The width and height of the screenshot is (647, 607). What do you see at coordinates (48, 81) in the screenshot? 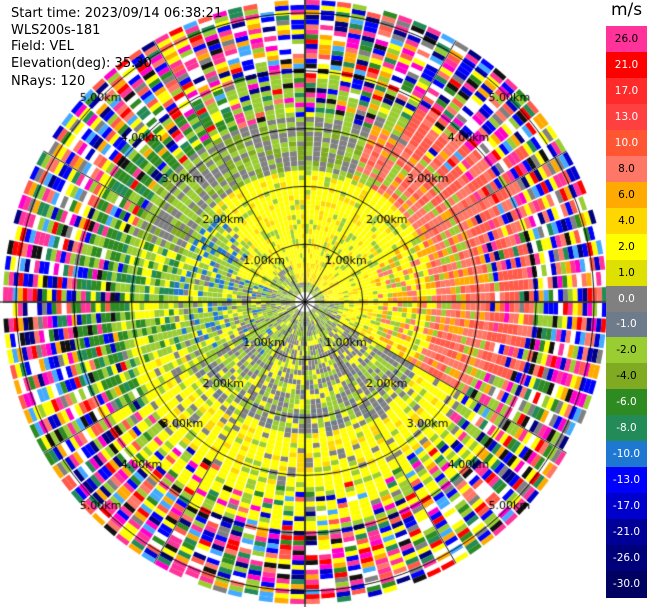
I see `nrays-label: NRays: 120` at bounding box center [48, 81].